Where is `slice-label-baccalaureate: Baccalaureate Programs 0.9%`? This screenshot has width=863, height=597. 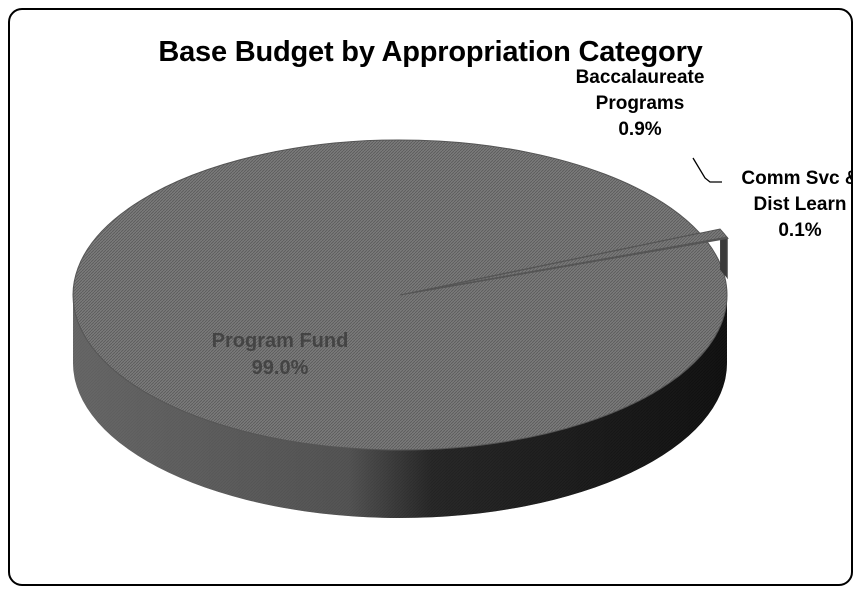 slice-label-baccalaureate: Baccalaureate Programs 0.9% is located at coordinates (640, 104).